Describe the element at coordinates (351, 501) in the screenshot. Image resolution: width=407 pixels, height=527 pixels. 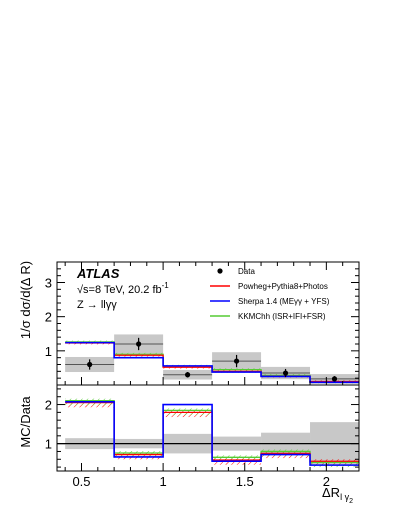
I see `x-axis-label-subsub: 2` at that location.